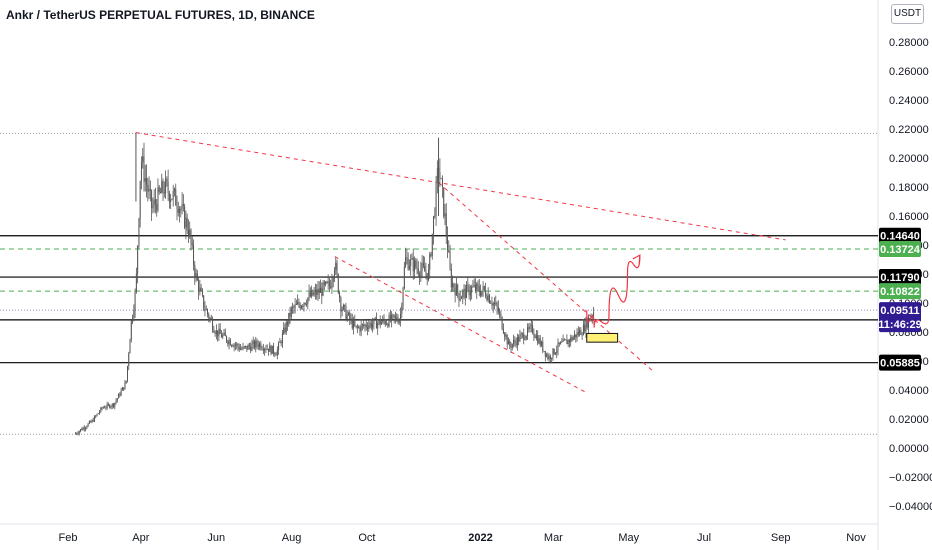 Image resolution: width=932 pixels, height=550 pixels. What do you see at coordinates (636, 259) in the screenshot?
I see `projection-arrowhead` at bounding box center [636, 259].